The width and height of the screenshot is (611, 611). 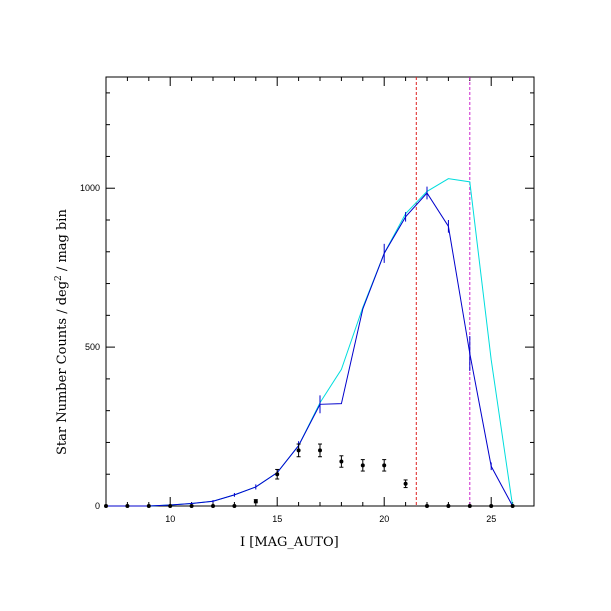 What do you see at coordinates (384, 519) in the screenshot?
I see `x-tick-label: 20` at bounding box center [384, 519].